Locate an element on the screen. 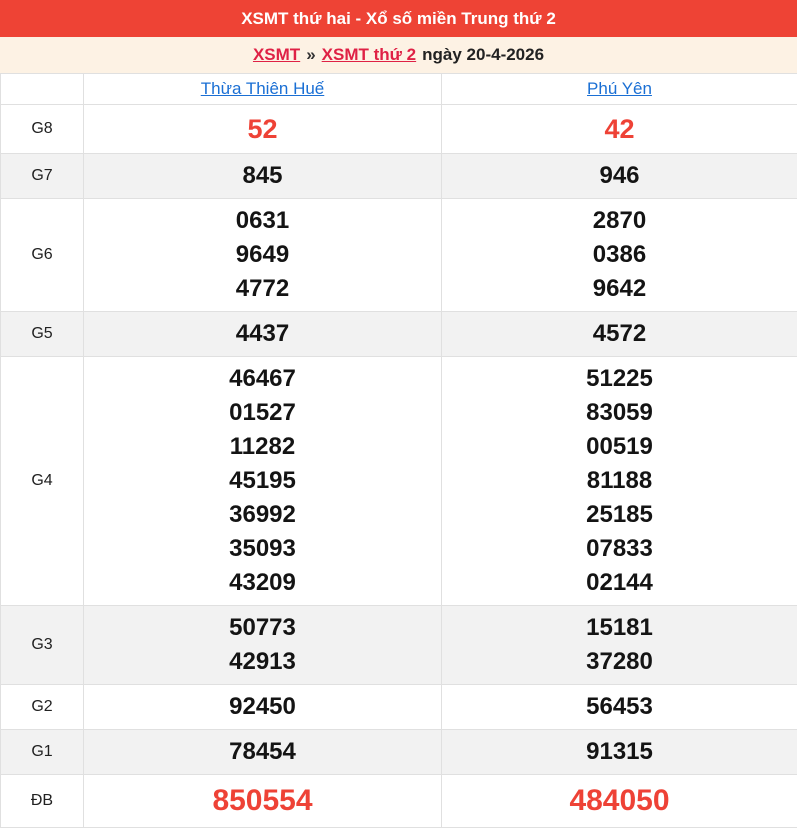 This screenshot has width=797, height=828. page-title: XSMT thứ hai - Xổ số miền Trung thứ 2 is located at coordinates (398, 18).